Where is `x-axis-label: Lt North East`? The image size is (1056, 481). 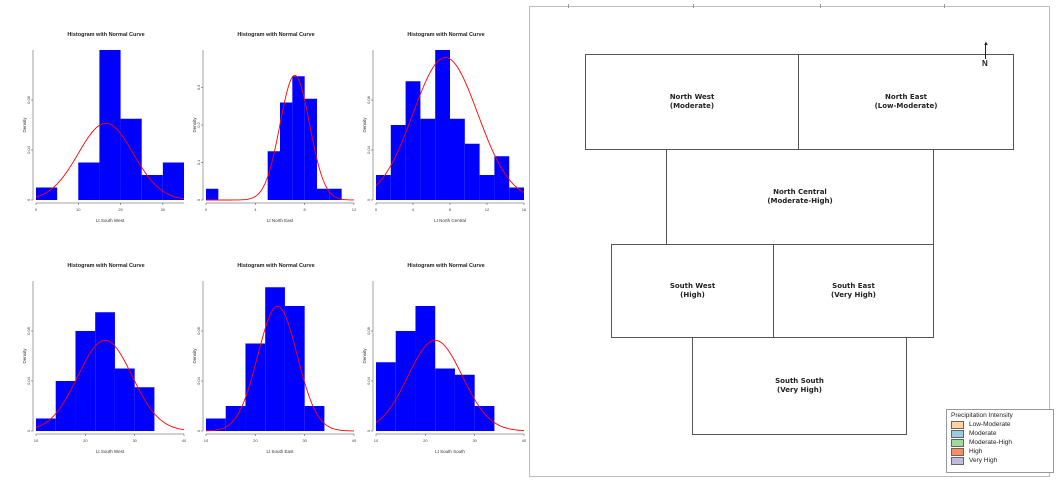 x-axis-label: Lt North East is located at coordinates (280, 220).